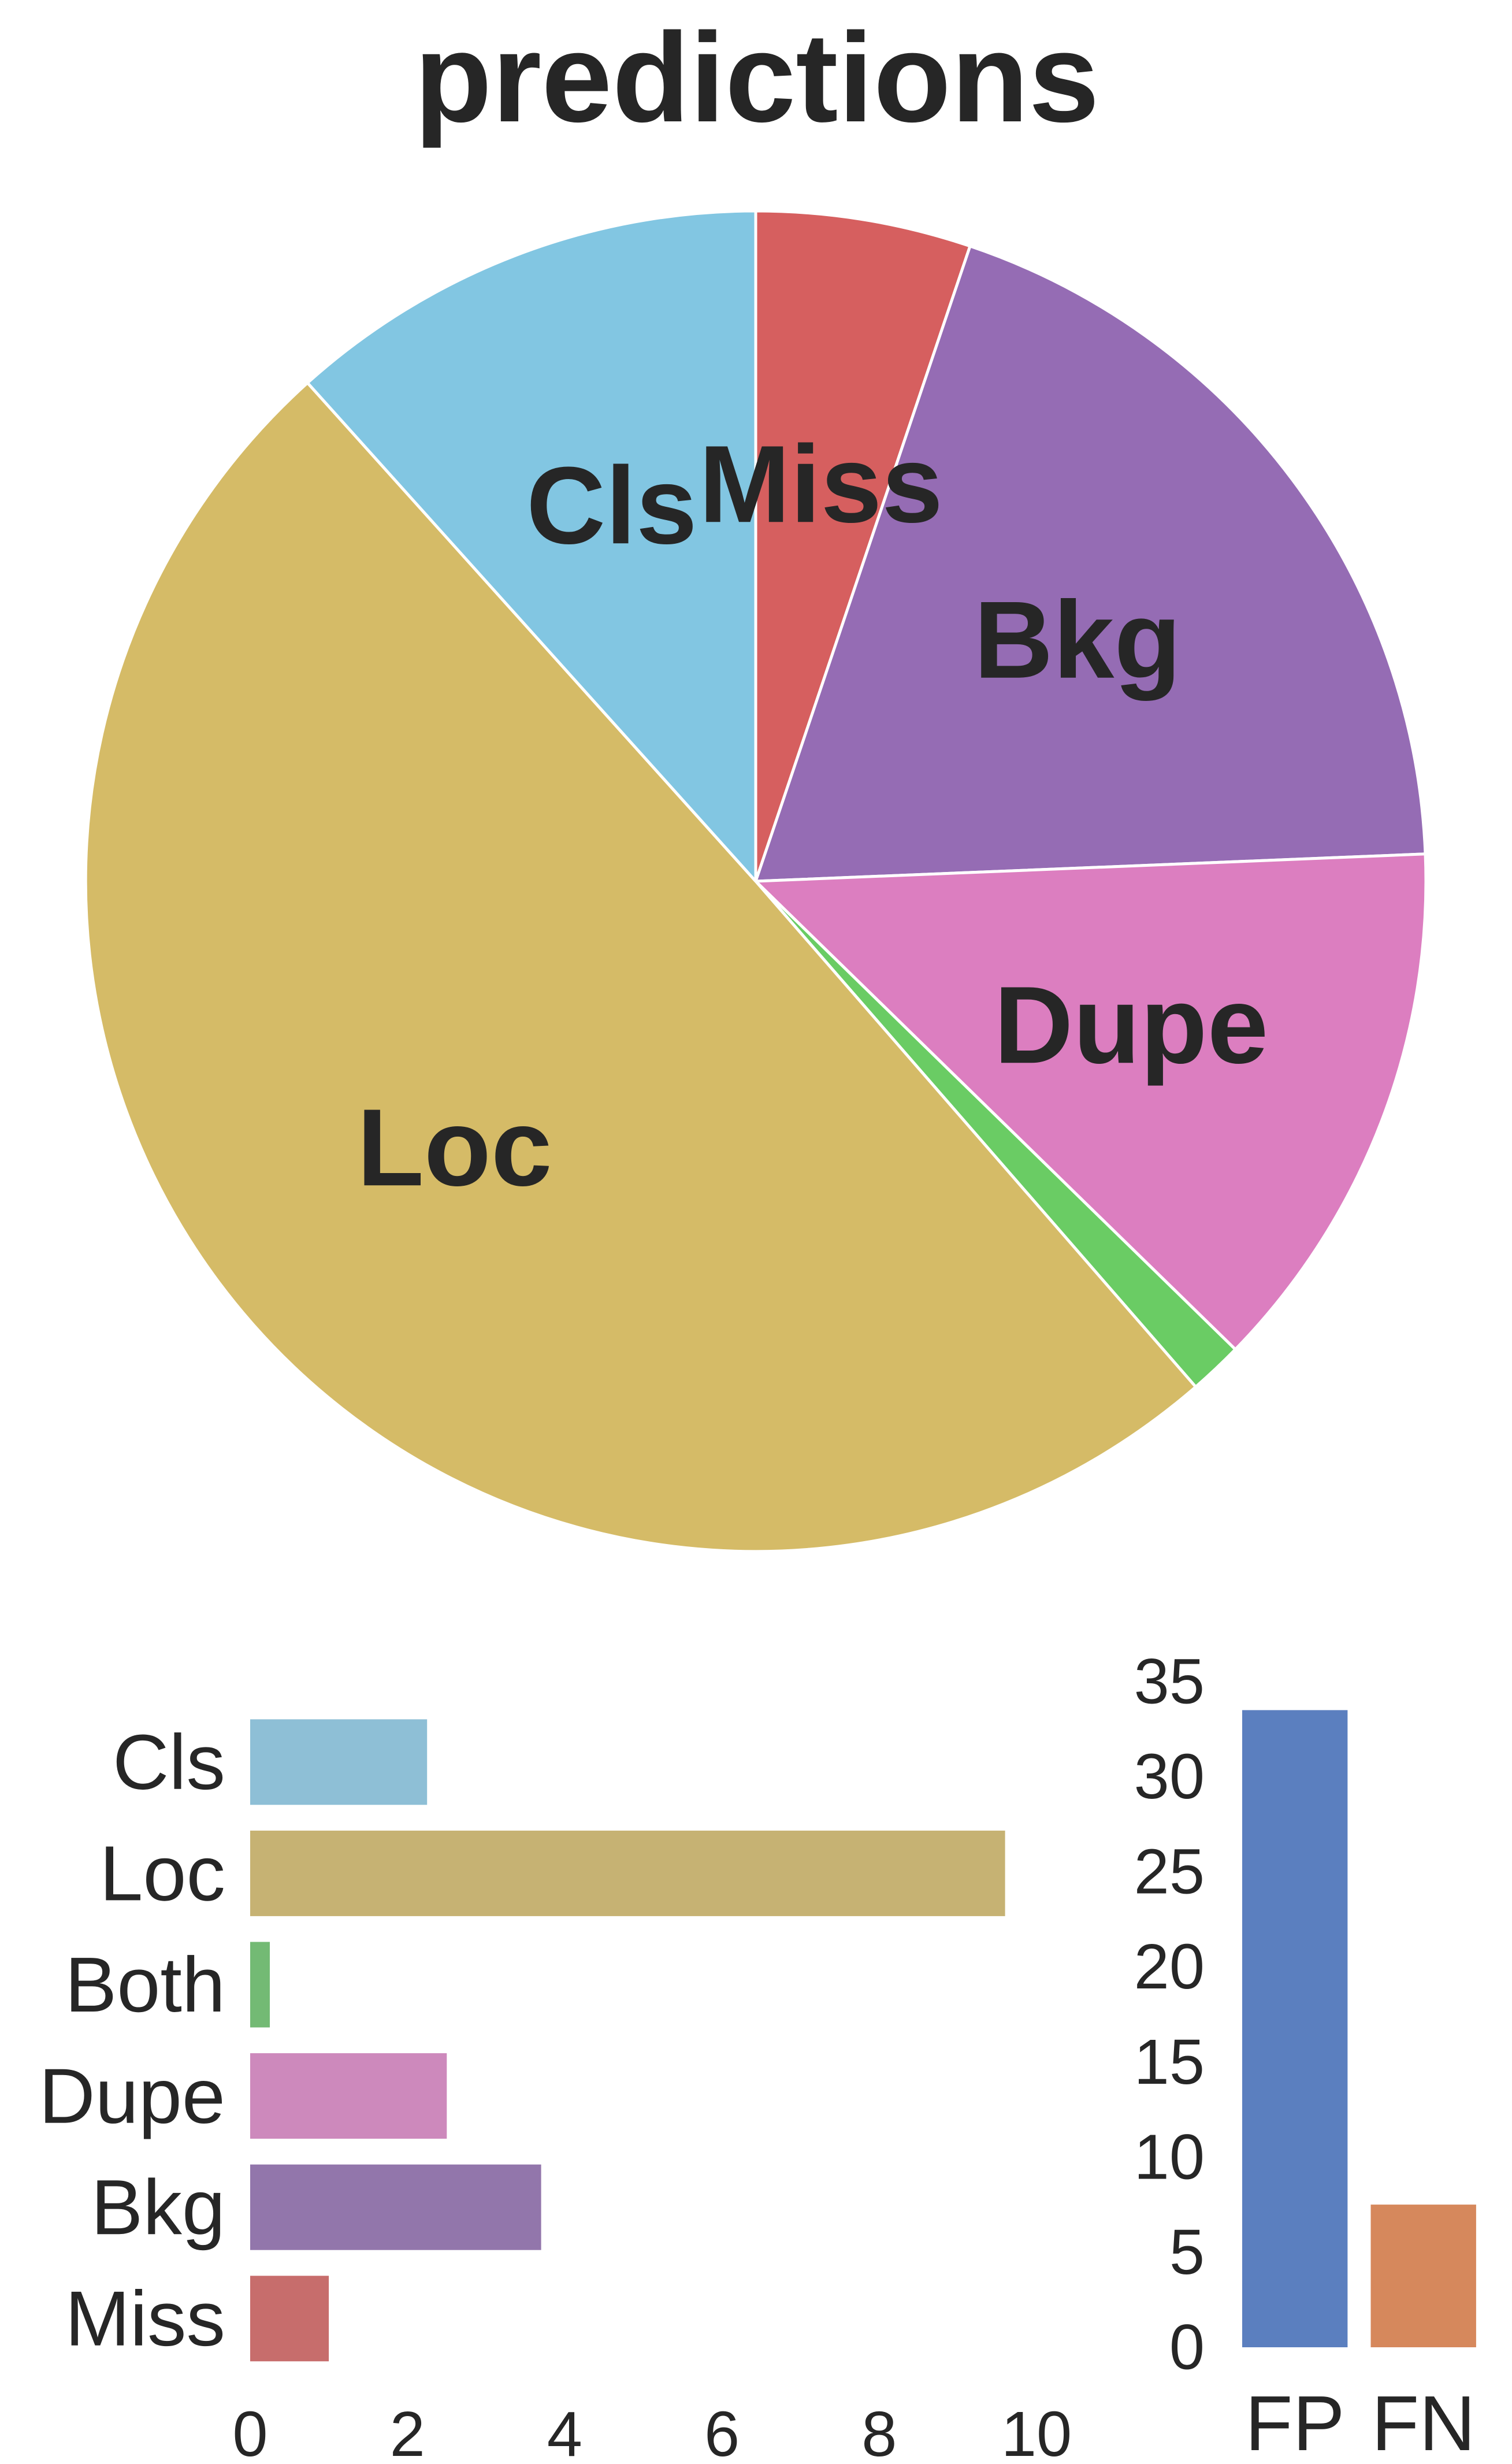 The height and width of the screenshot is (2464, 1512). I want to click on hbar-bkg, so click(395, 2207).